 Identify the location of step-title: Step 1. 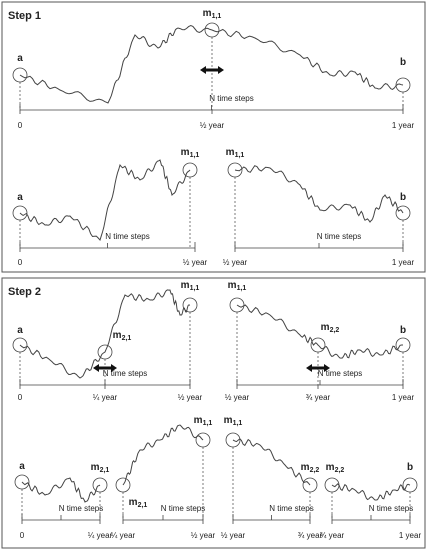
(24, 16).